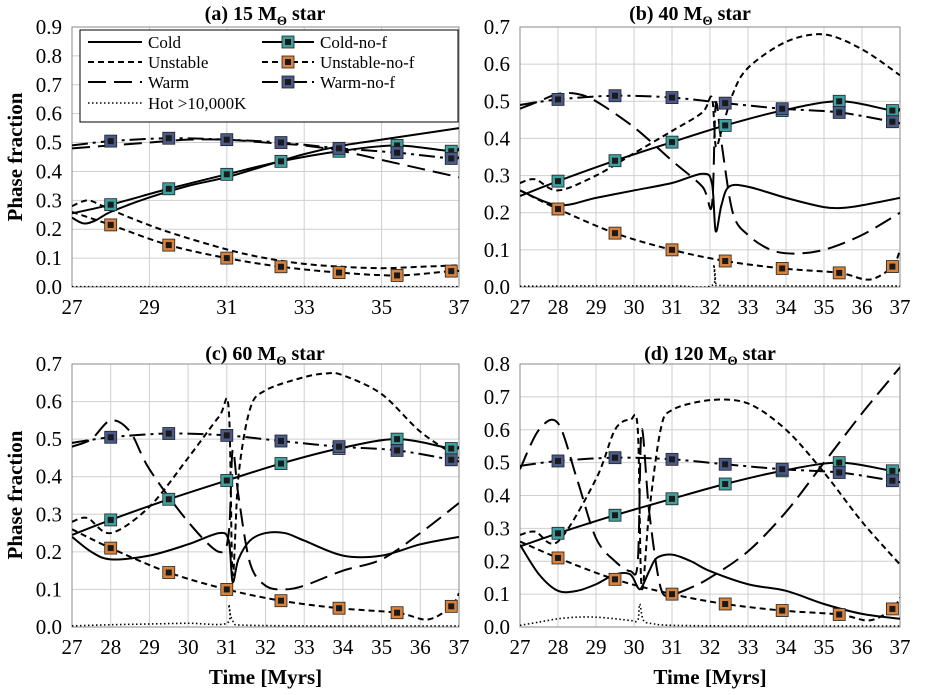  What do you see at coordinates (596, 647) in the screenshot?
I see `x-tick-label: 29` at bounding box center [596, 647].